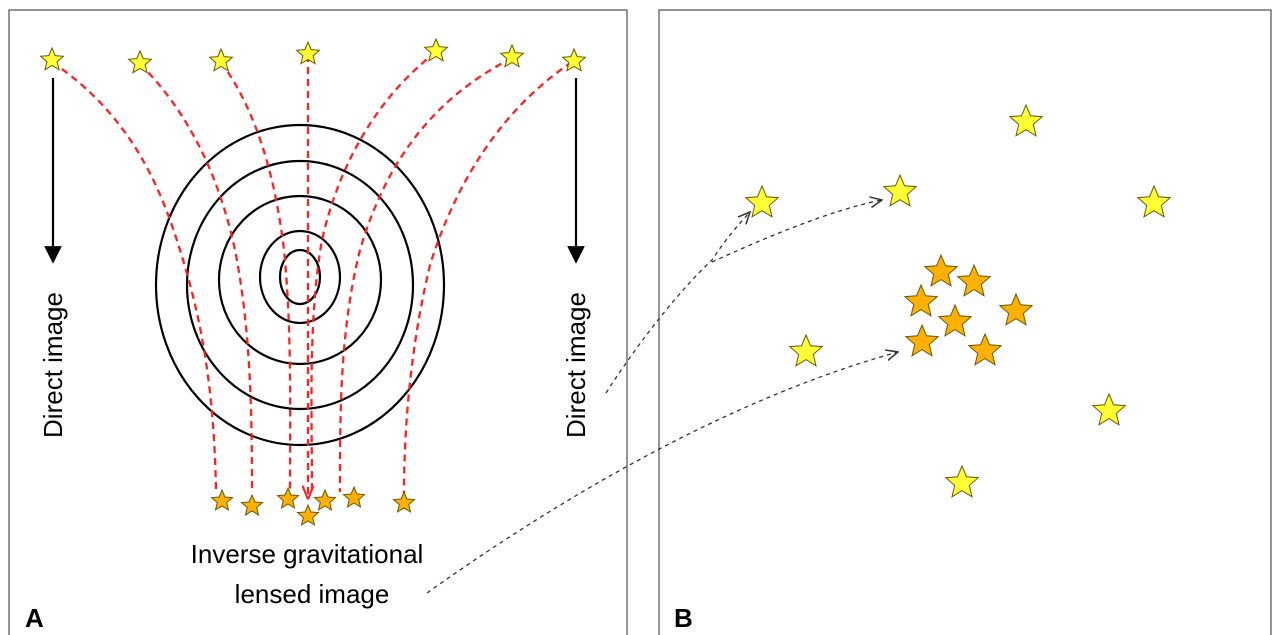 This screenshot has height=635, width=1277. I want to click on pointer-direct-image, so click(677, 303).